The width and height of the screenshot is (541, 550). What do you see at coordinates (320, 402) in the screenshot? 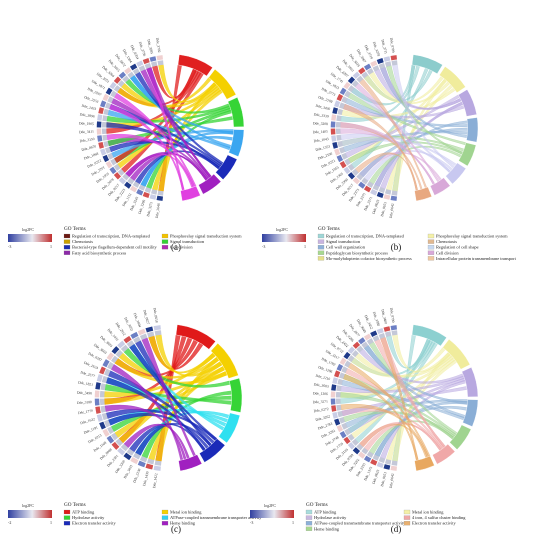
I see `gene-label: Dde_3271` at bounding box center [320, 402].